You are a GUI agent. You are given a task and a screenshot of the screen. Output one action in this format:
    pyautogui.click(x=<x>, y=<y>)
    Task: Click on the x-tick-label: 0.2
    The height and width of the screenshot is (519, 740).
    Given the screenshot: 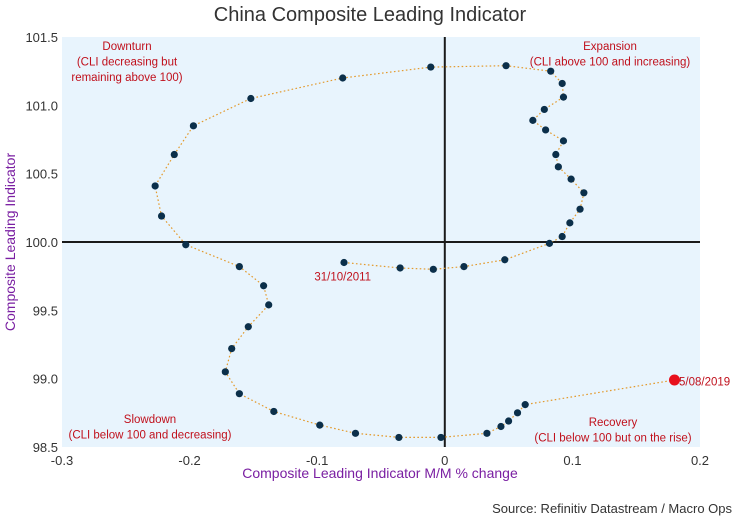 What is the action you would take?
    pyautogui.click(x=700, y=460)
    